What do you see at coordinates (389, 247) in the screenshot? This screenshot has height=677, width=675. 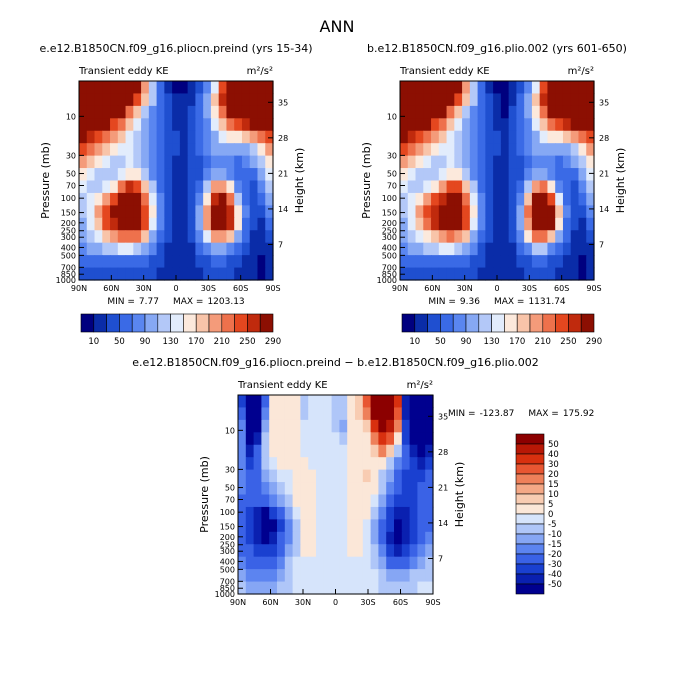 I see `y-tick-label: 400` at bounding box center [389, 247].